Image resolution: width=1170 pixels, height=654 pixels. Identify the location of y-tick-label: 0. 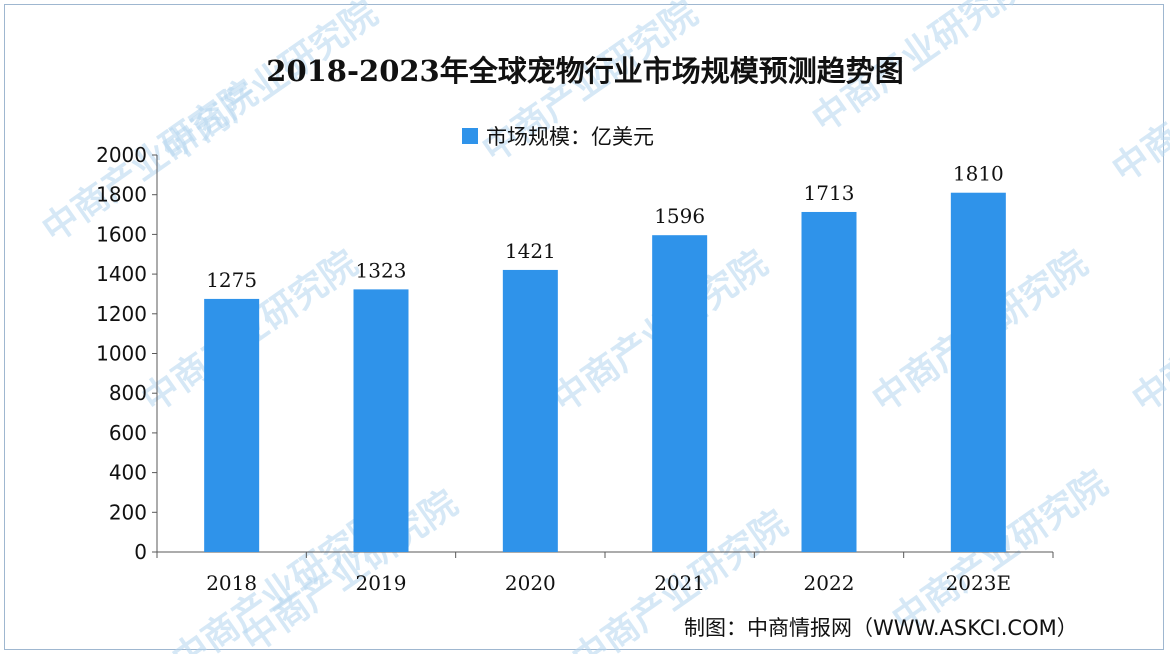
(140, 552).